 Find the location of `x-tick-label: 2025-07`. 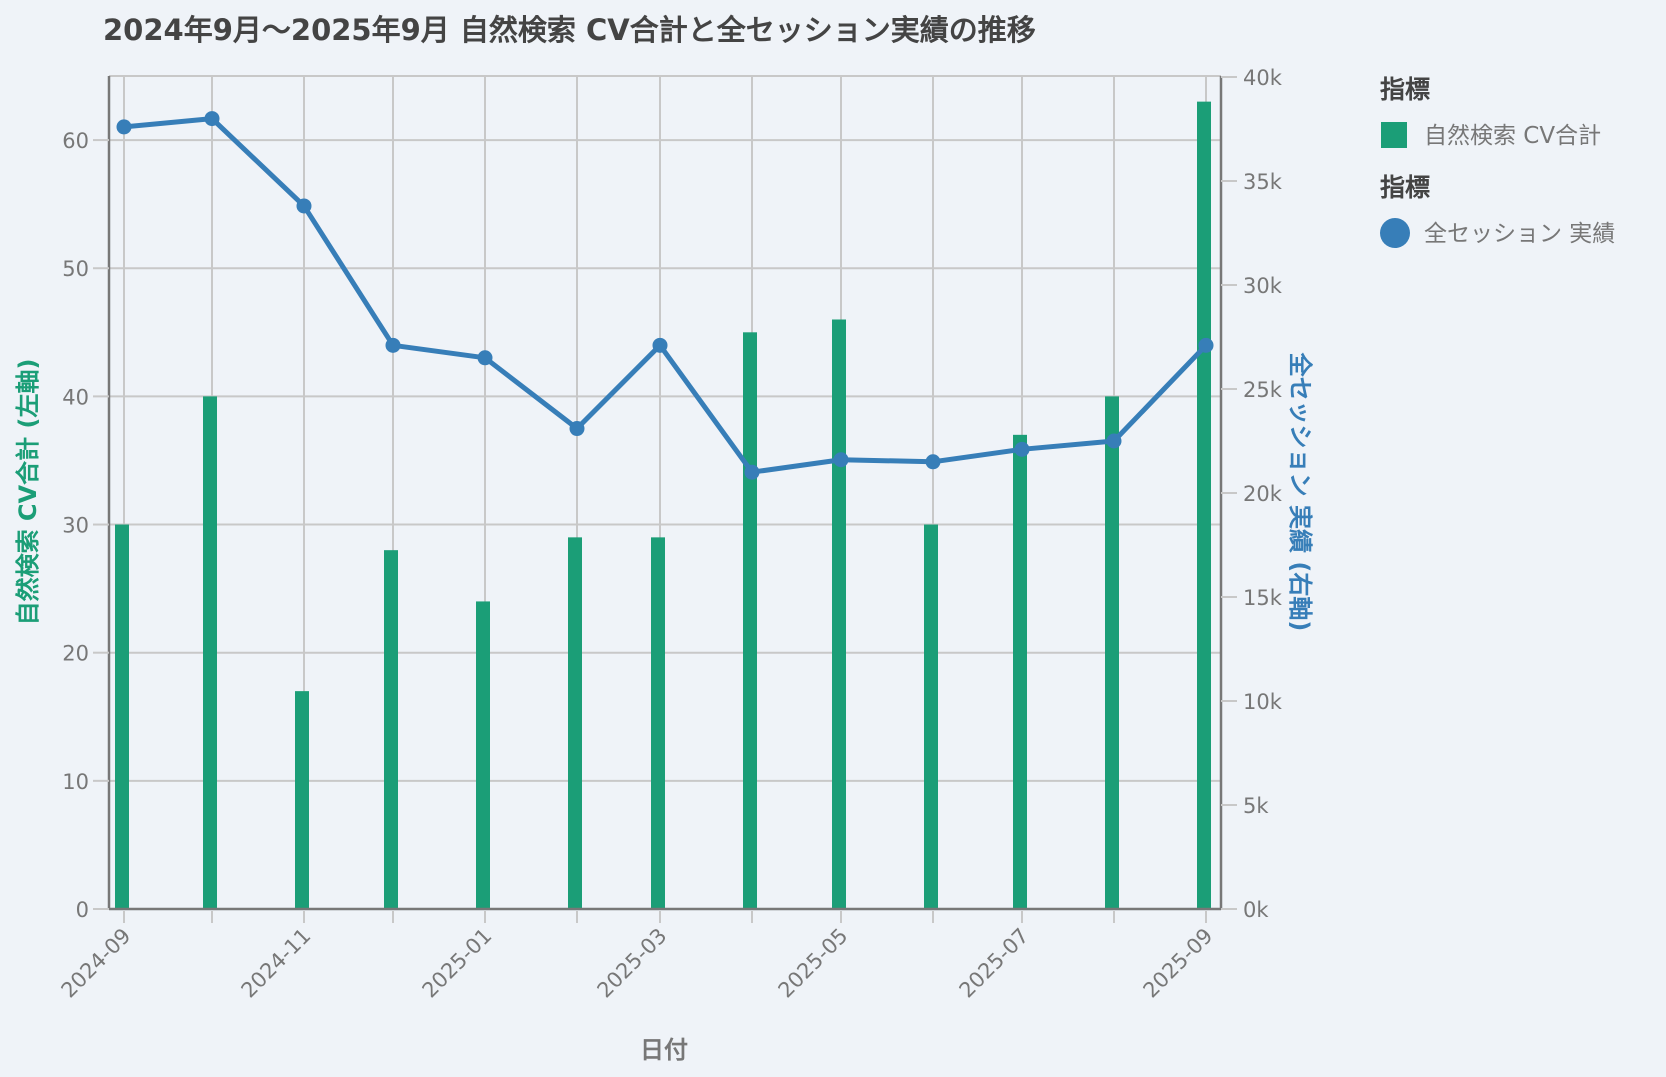

x-tick-label: 2025-07 is located at coordinates (994, 963).